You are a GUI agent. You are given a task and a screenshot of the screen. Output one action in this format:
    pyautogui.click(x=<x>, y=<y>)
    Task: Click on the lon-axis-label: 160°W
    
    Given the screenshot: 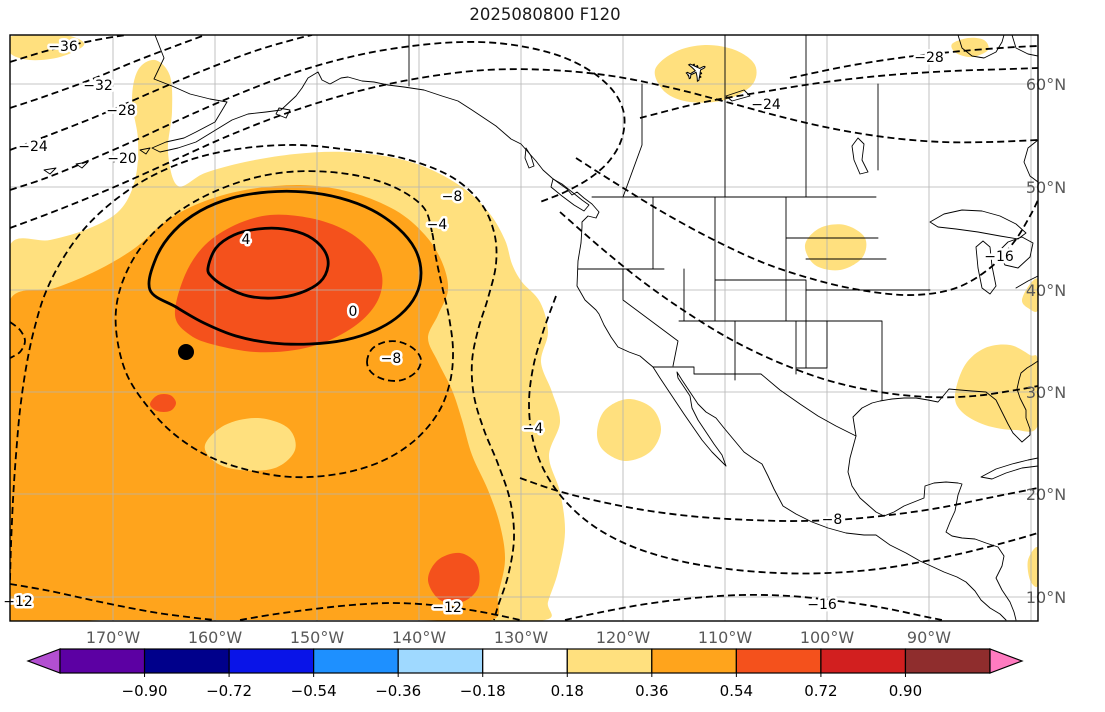 What is the action you would take?
    pyautogui.click(x=215, y=637)
    